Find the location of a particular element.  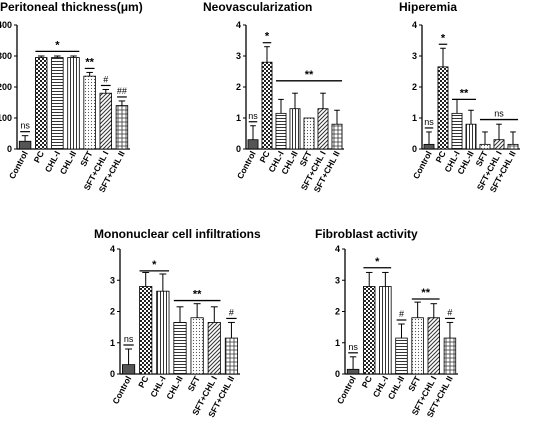

category-label: CHL-II is located at coordinates (174, 387).